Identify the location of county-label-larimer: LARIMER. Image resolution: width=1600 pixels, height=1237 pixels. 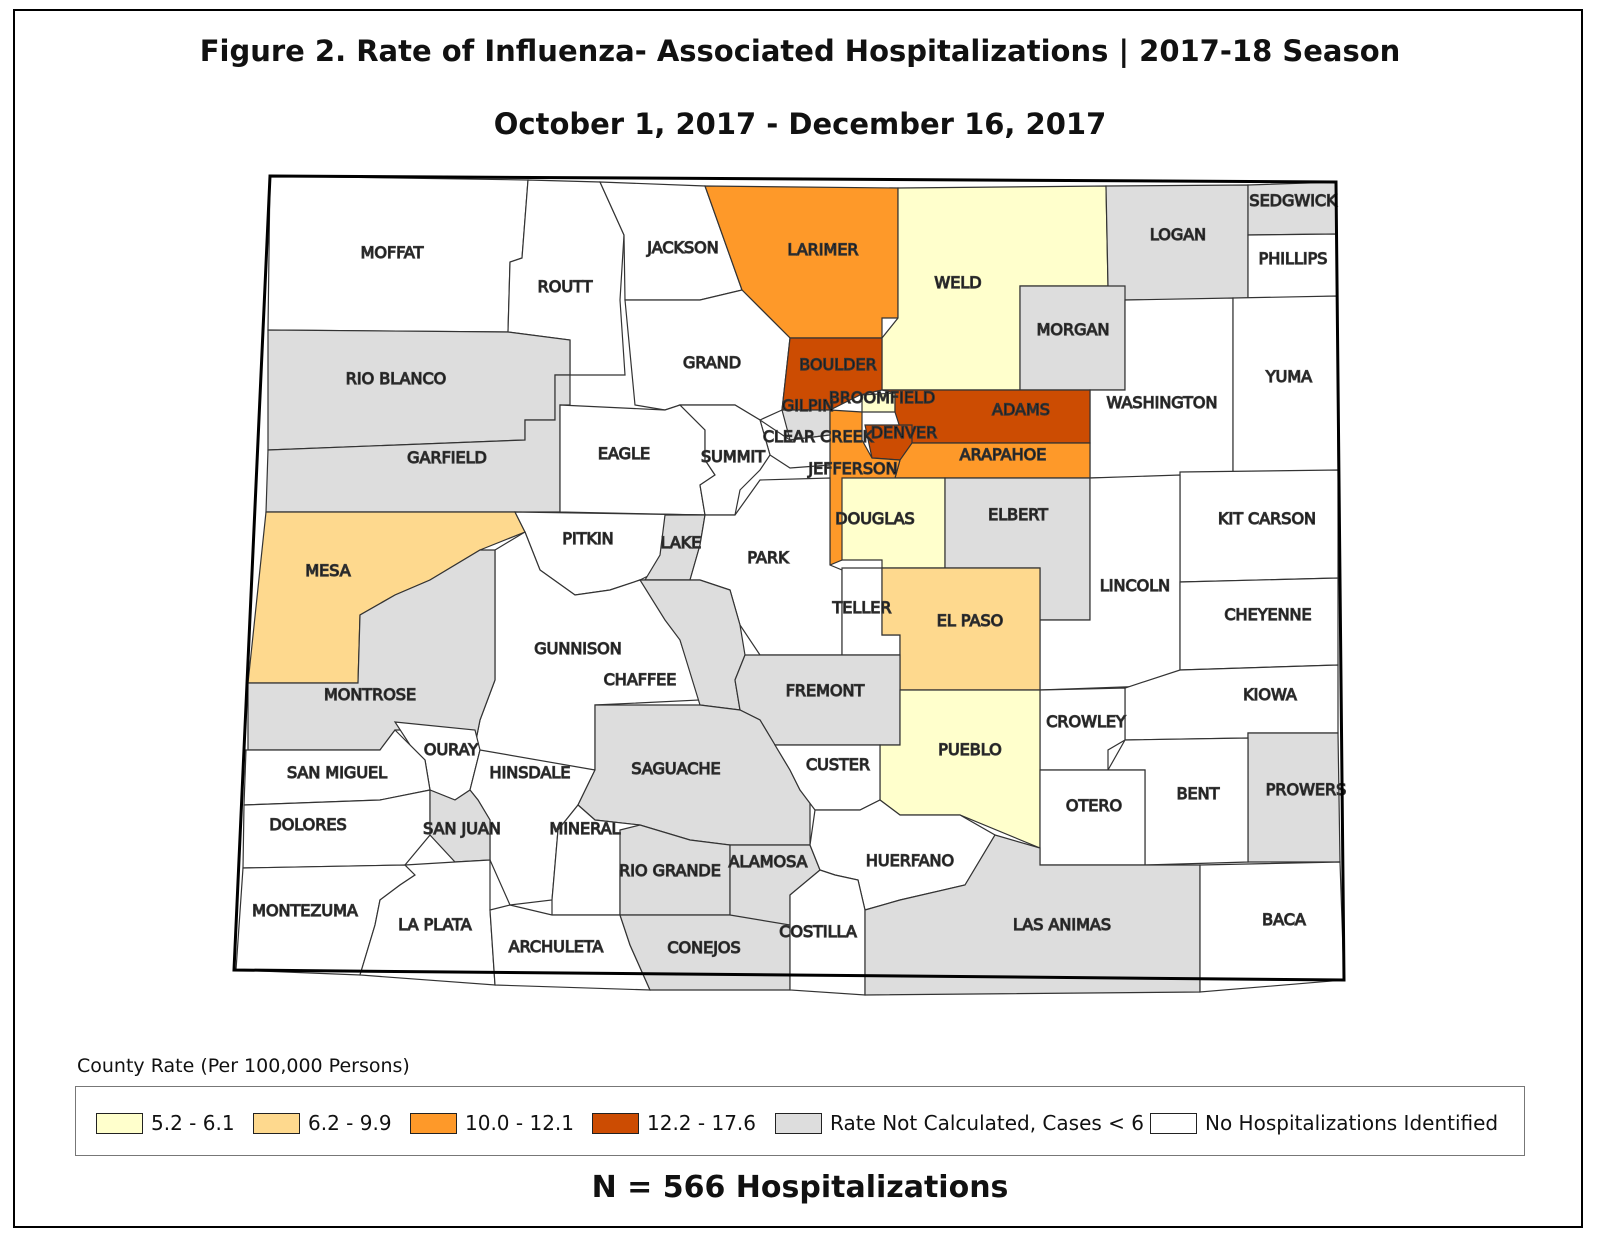
(822, 249).